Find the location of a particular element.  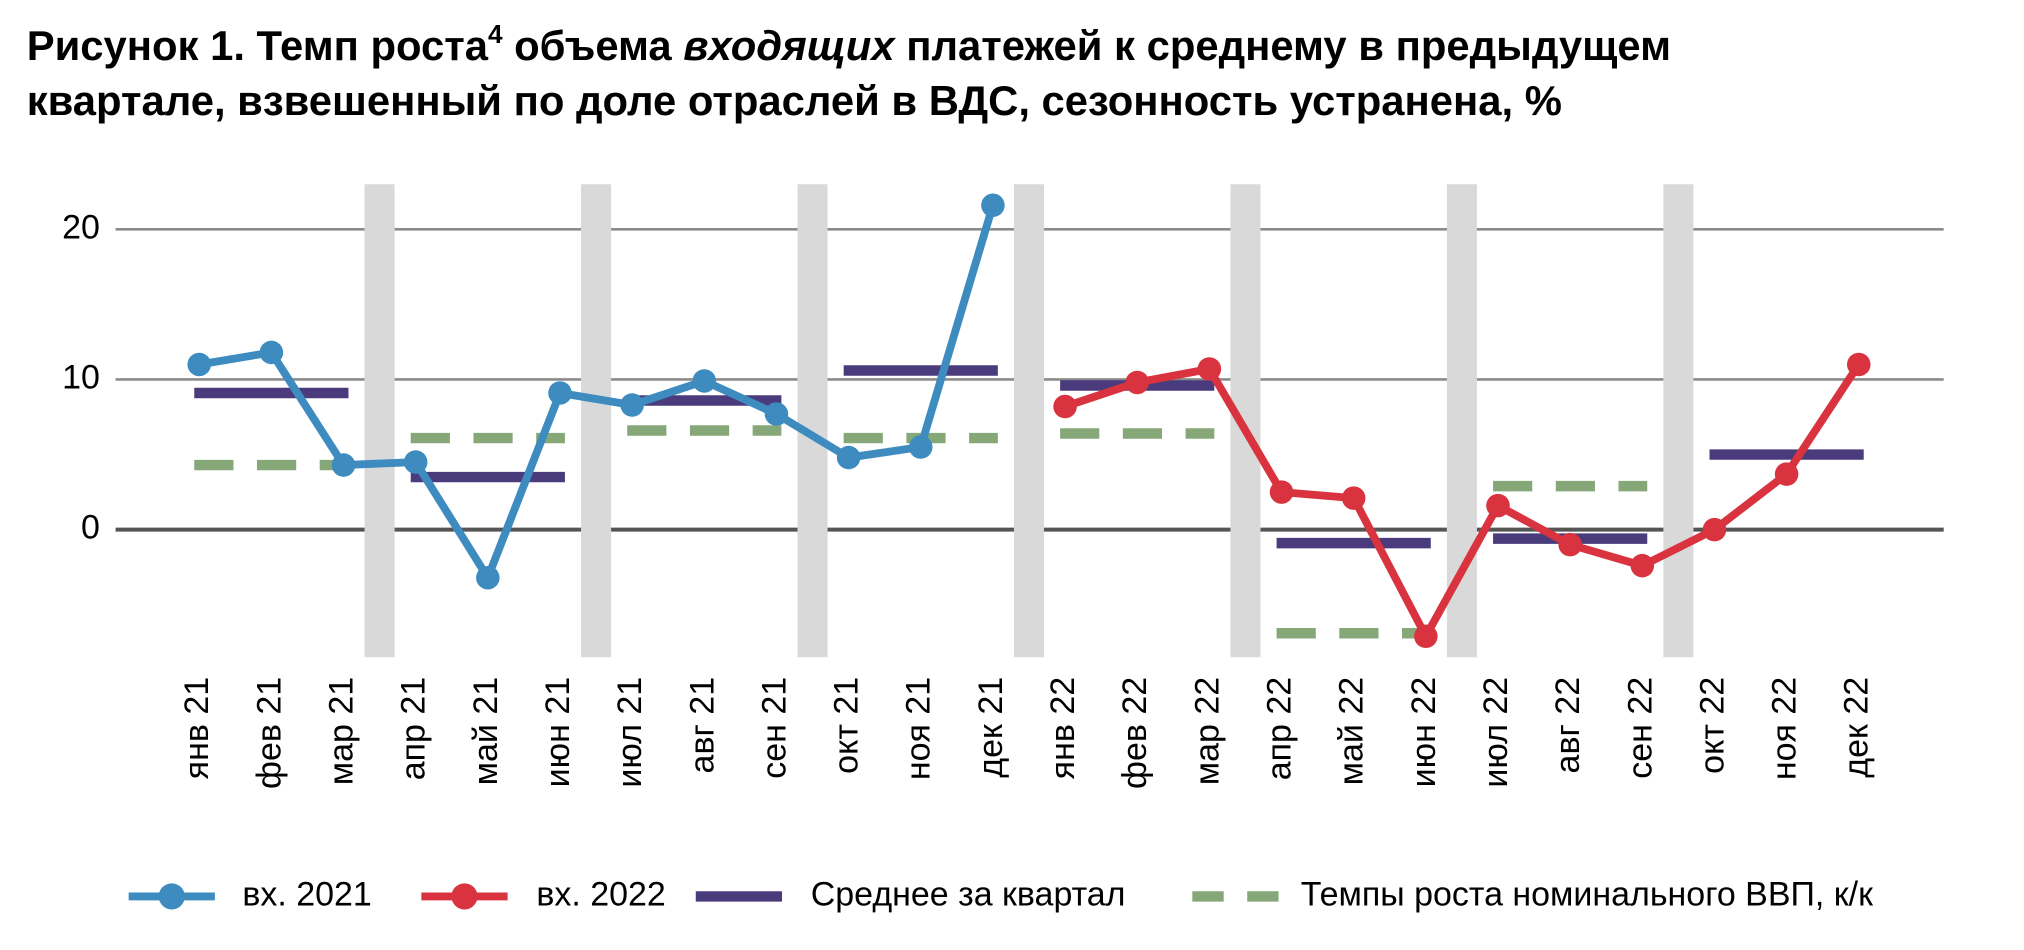

x-tick-label: апр 21 is located at coordinates (414, 728).